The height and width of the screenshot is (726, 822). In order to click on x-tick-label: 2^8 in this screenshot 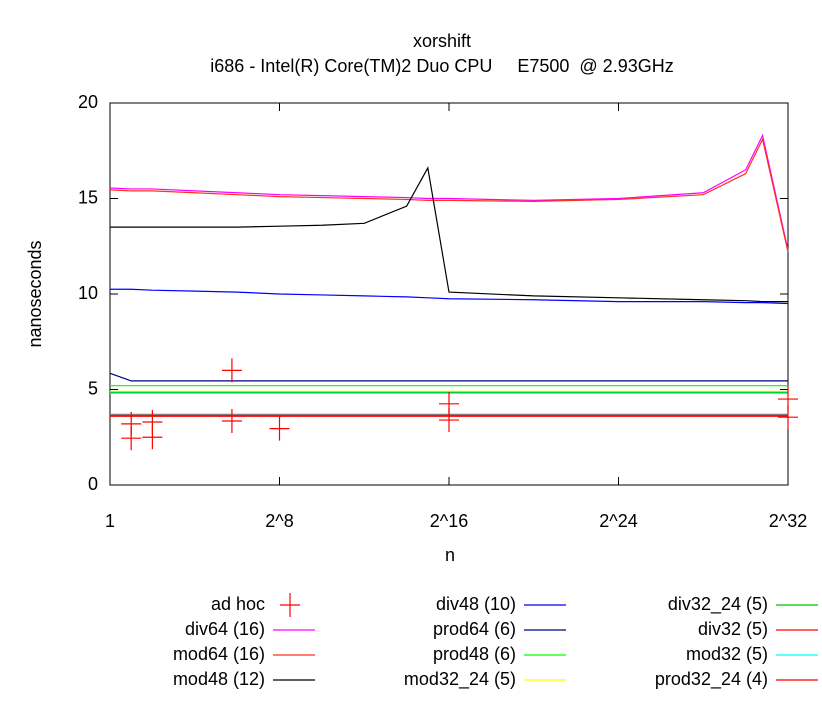, I will do `click(279, 521)`.